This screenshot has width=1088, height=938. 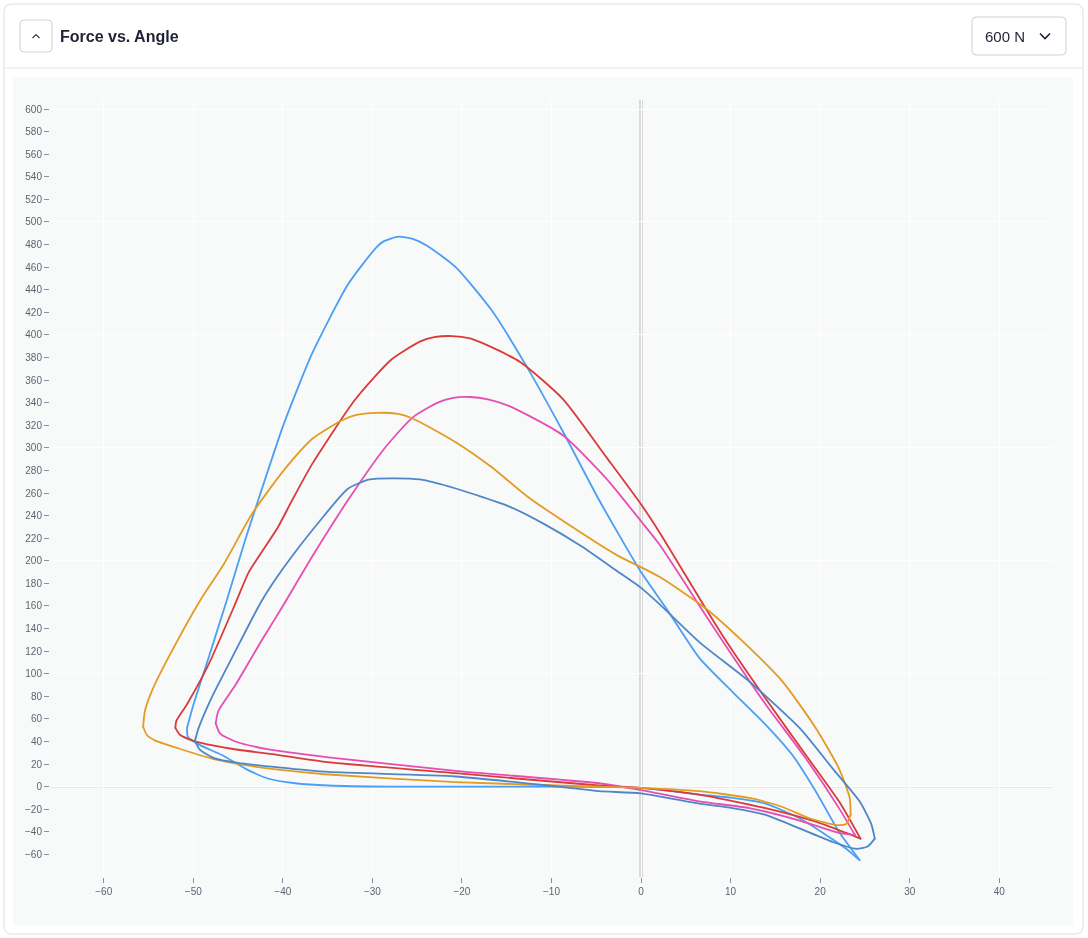 What do you see at coordinates (283, 891) in the screenshot?
I see `x-tick-label: −40` at bounding box center [283, 891].